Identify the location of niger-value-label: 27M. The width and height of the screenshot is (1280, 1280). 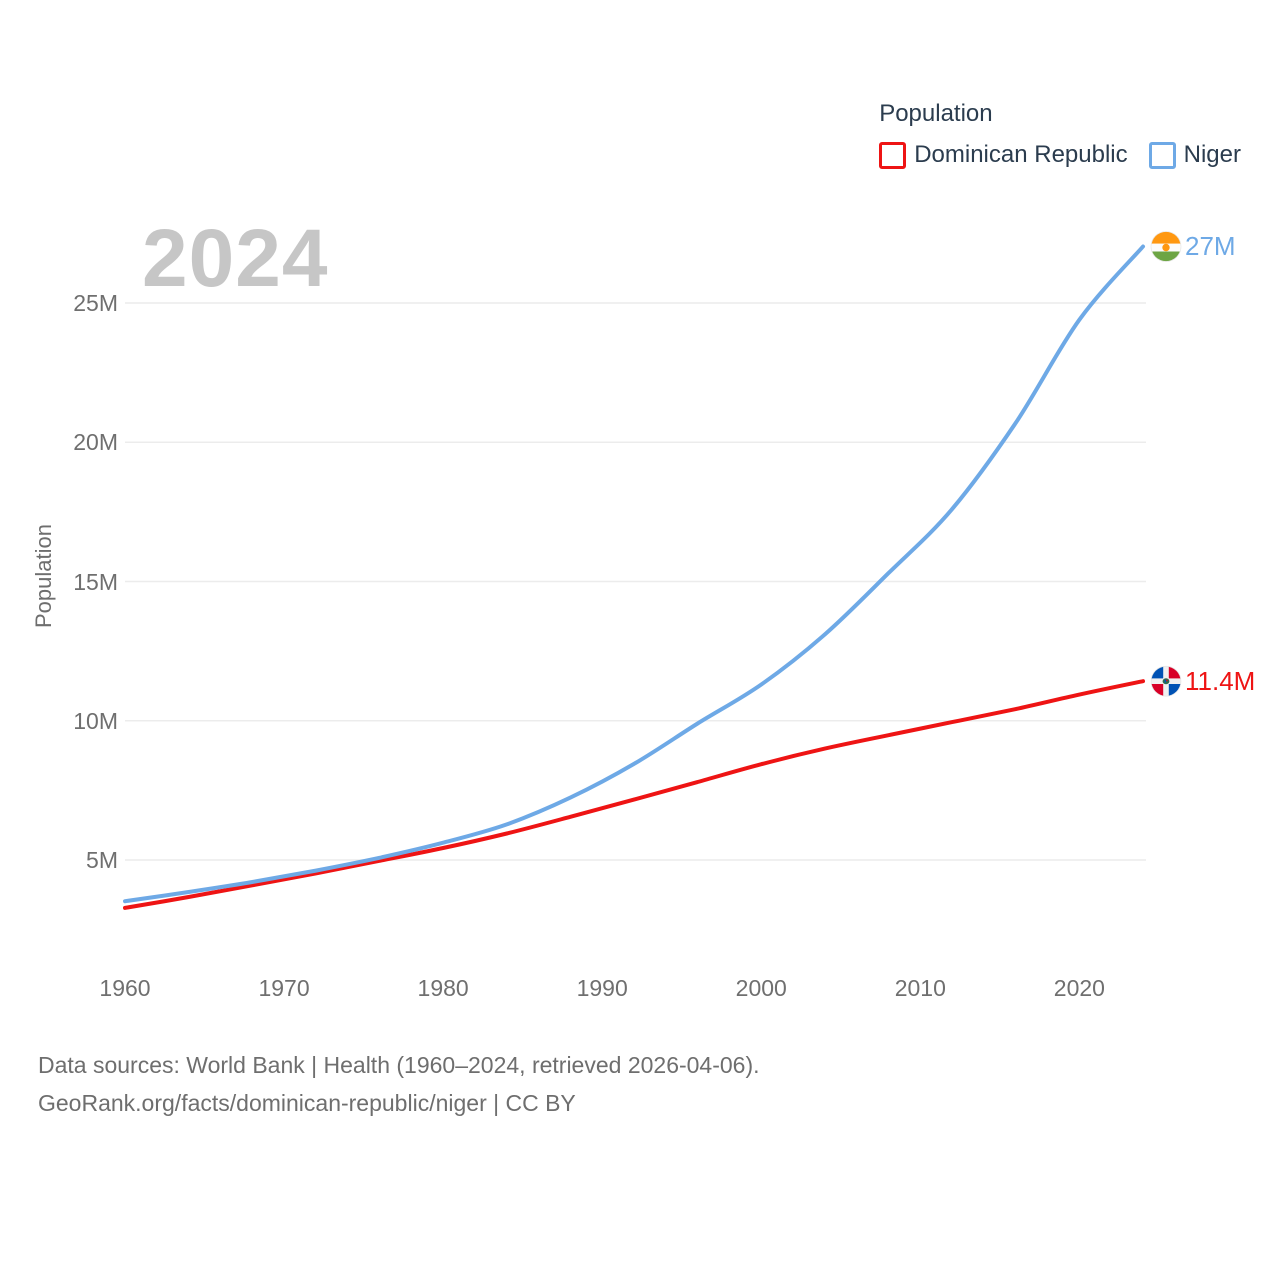
(1210, 246).